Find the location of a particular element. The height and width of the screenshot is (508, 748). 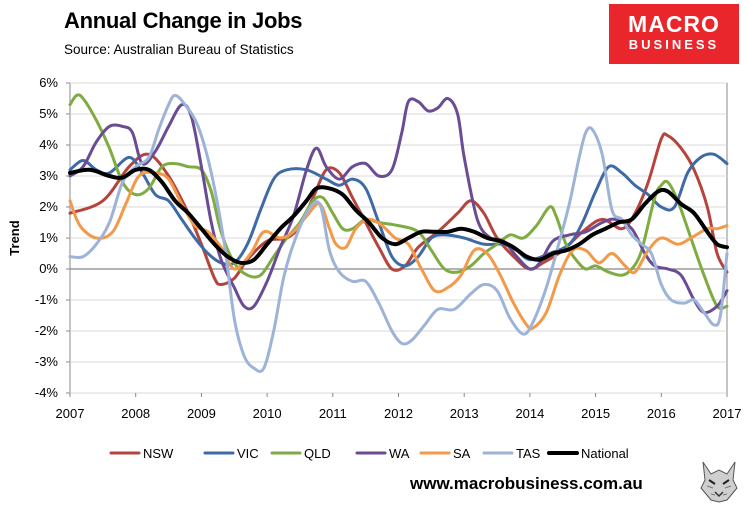

footer-url: www.macrobusiness.com.au is located at coordinates (526, 483).